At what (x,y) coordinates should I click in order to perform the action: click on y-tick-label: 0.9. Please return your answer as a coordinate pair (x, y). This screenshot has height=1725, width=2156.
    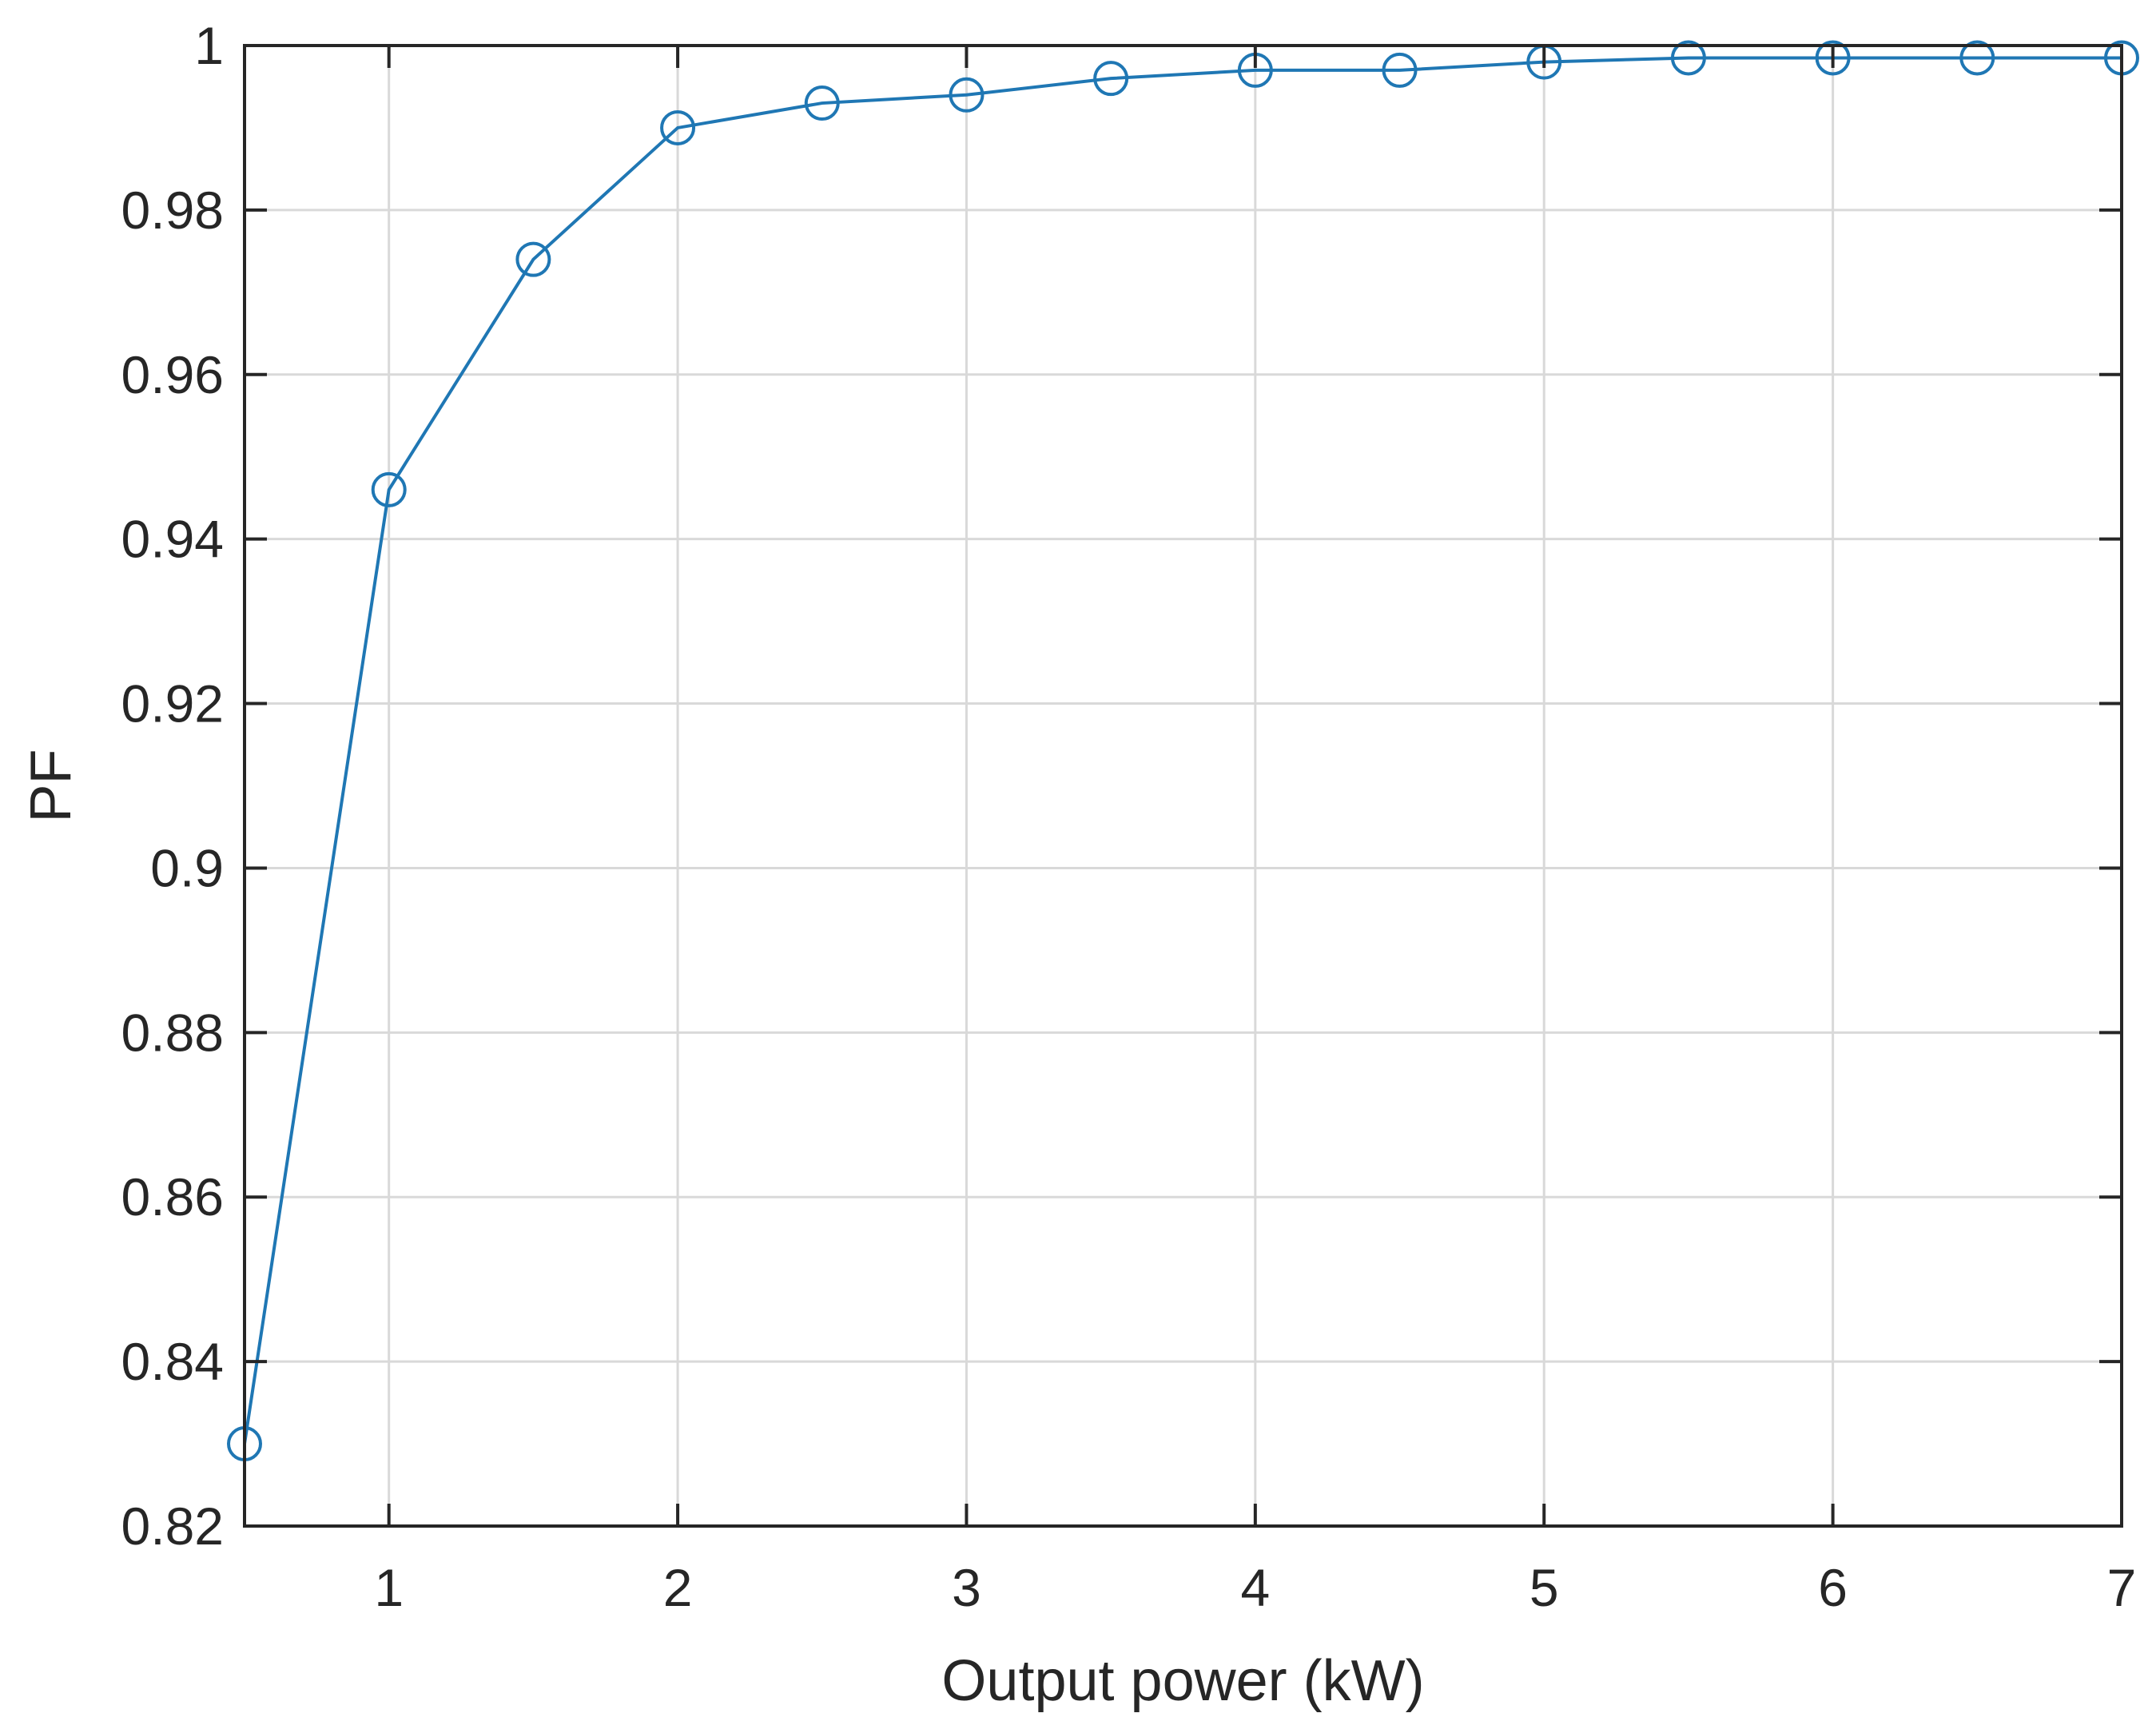
    Looking at the image, I should click on (187, 868).